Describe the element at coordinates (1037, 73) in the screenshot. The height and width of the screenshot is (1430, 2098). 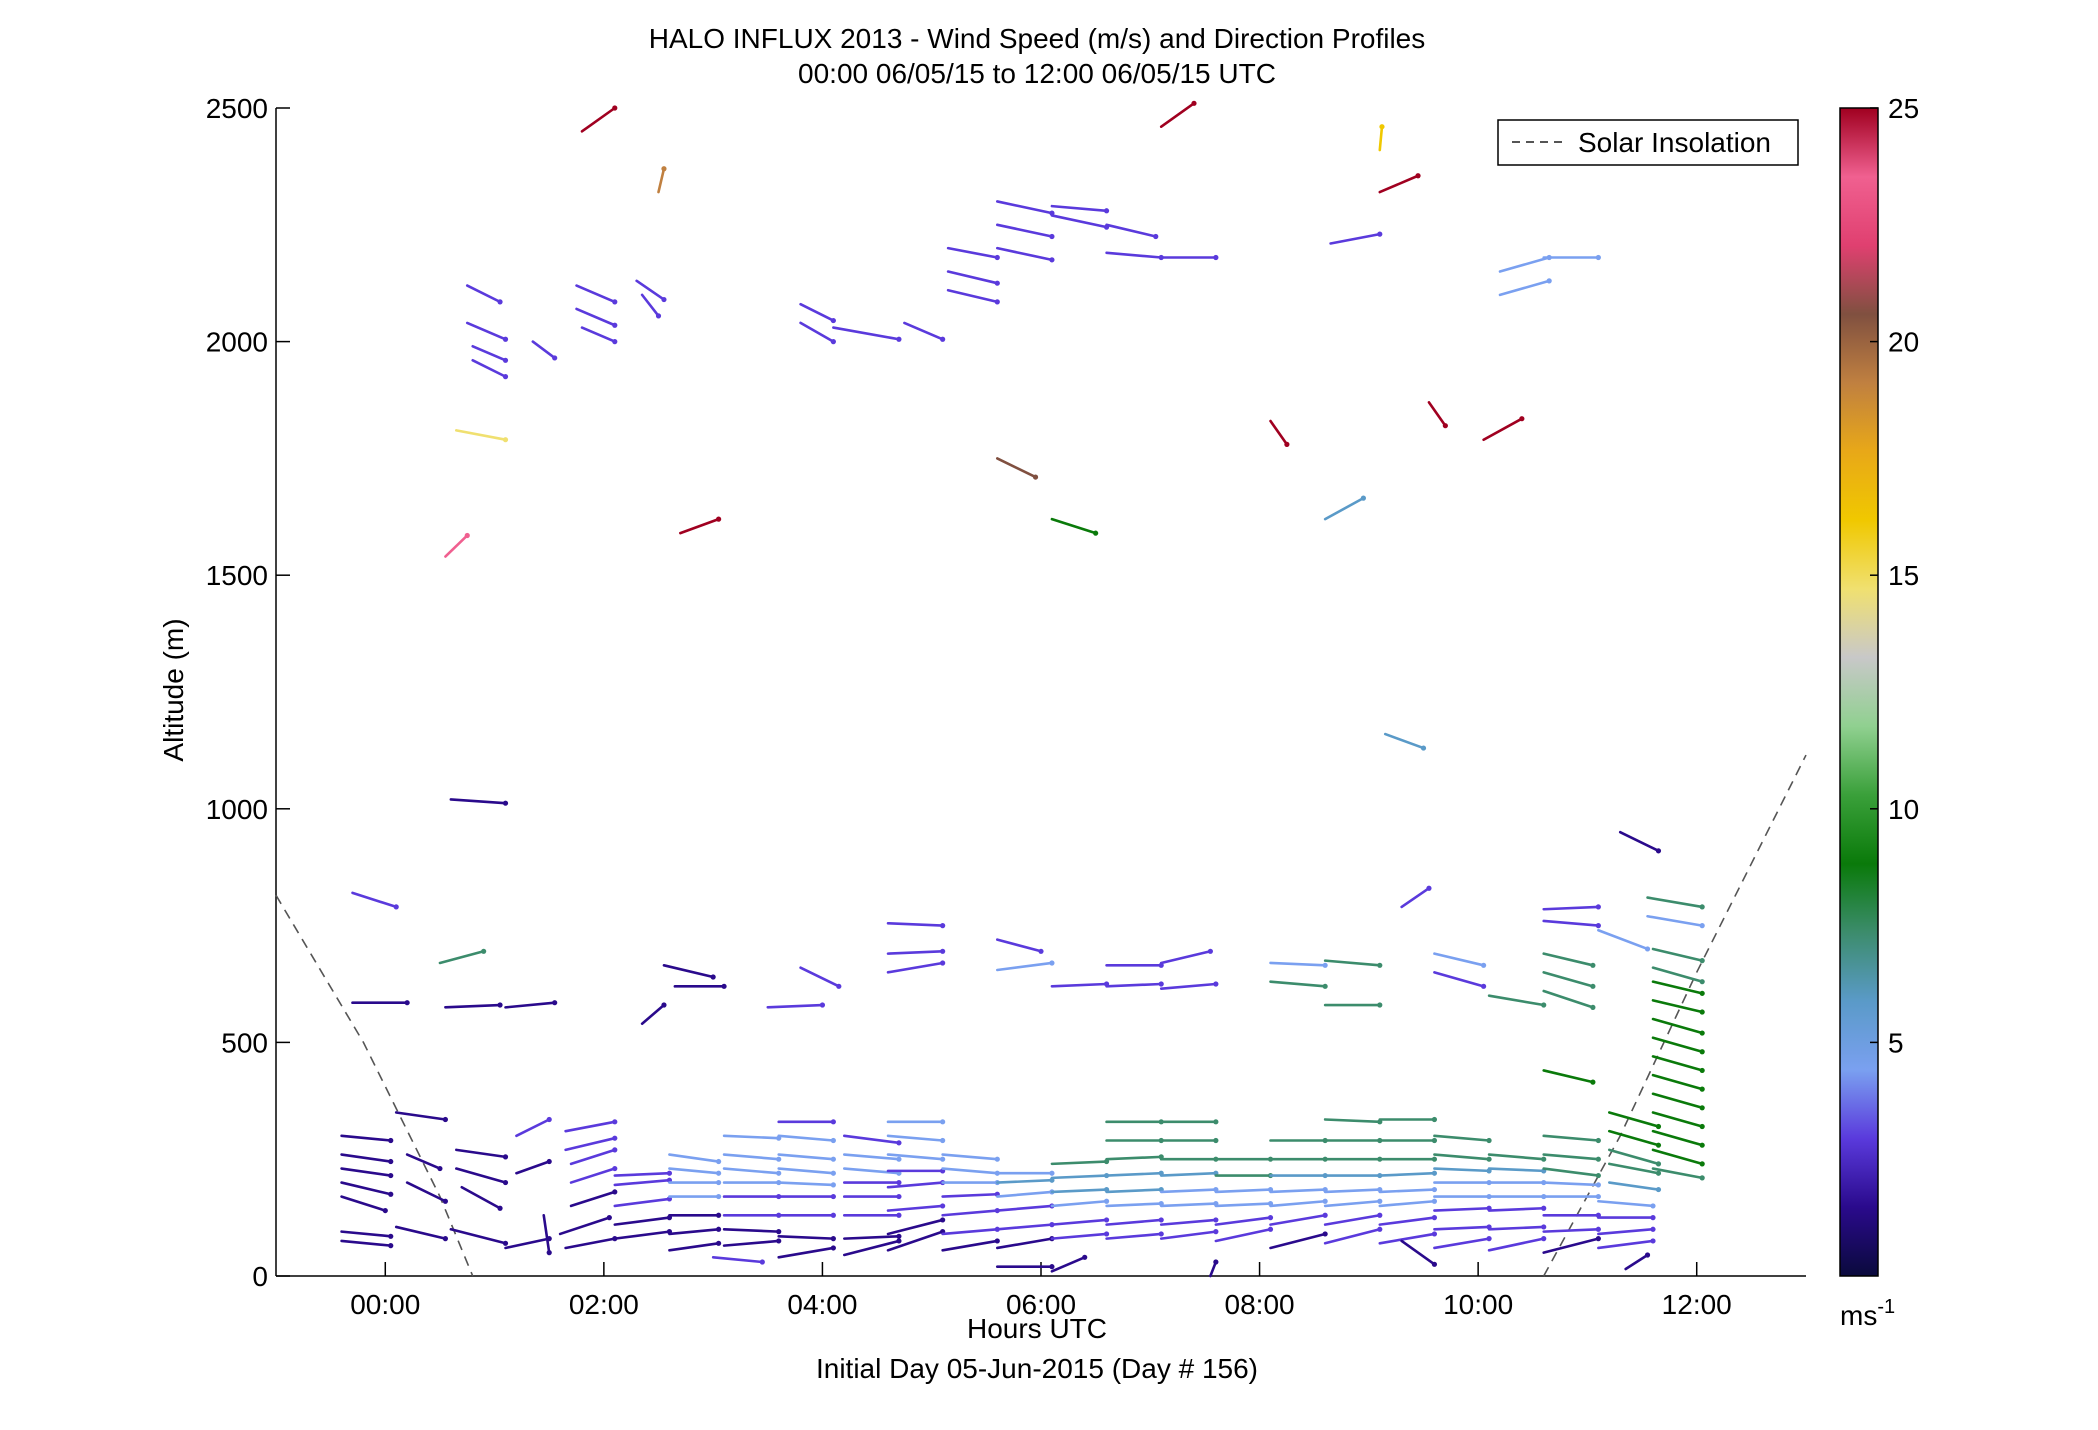
I see `chart-subtitle: 00:00 06/05/15 to 12:00 06/05/15 UTC` at that location.